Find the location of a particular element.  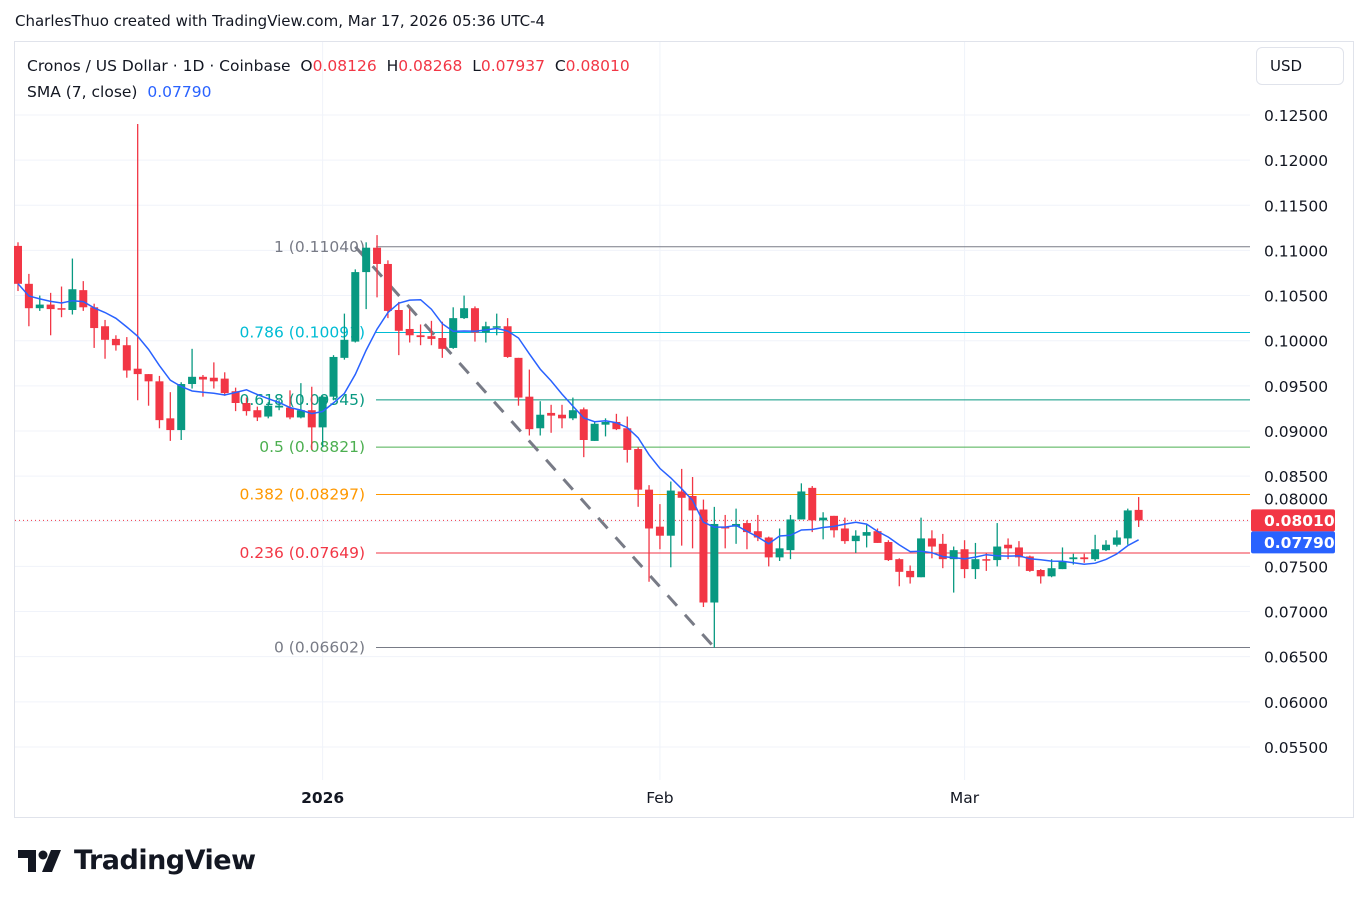

open-label: O is located at coordinates (306, 66).